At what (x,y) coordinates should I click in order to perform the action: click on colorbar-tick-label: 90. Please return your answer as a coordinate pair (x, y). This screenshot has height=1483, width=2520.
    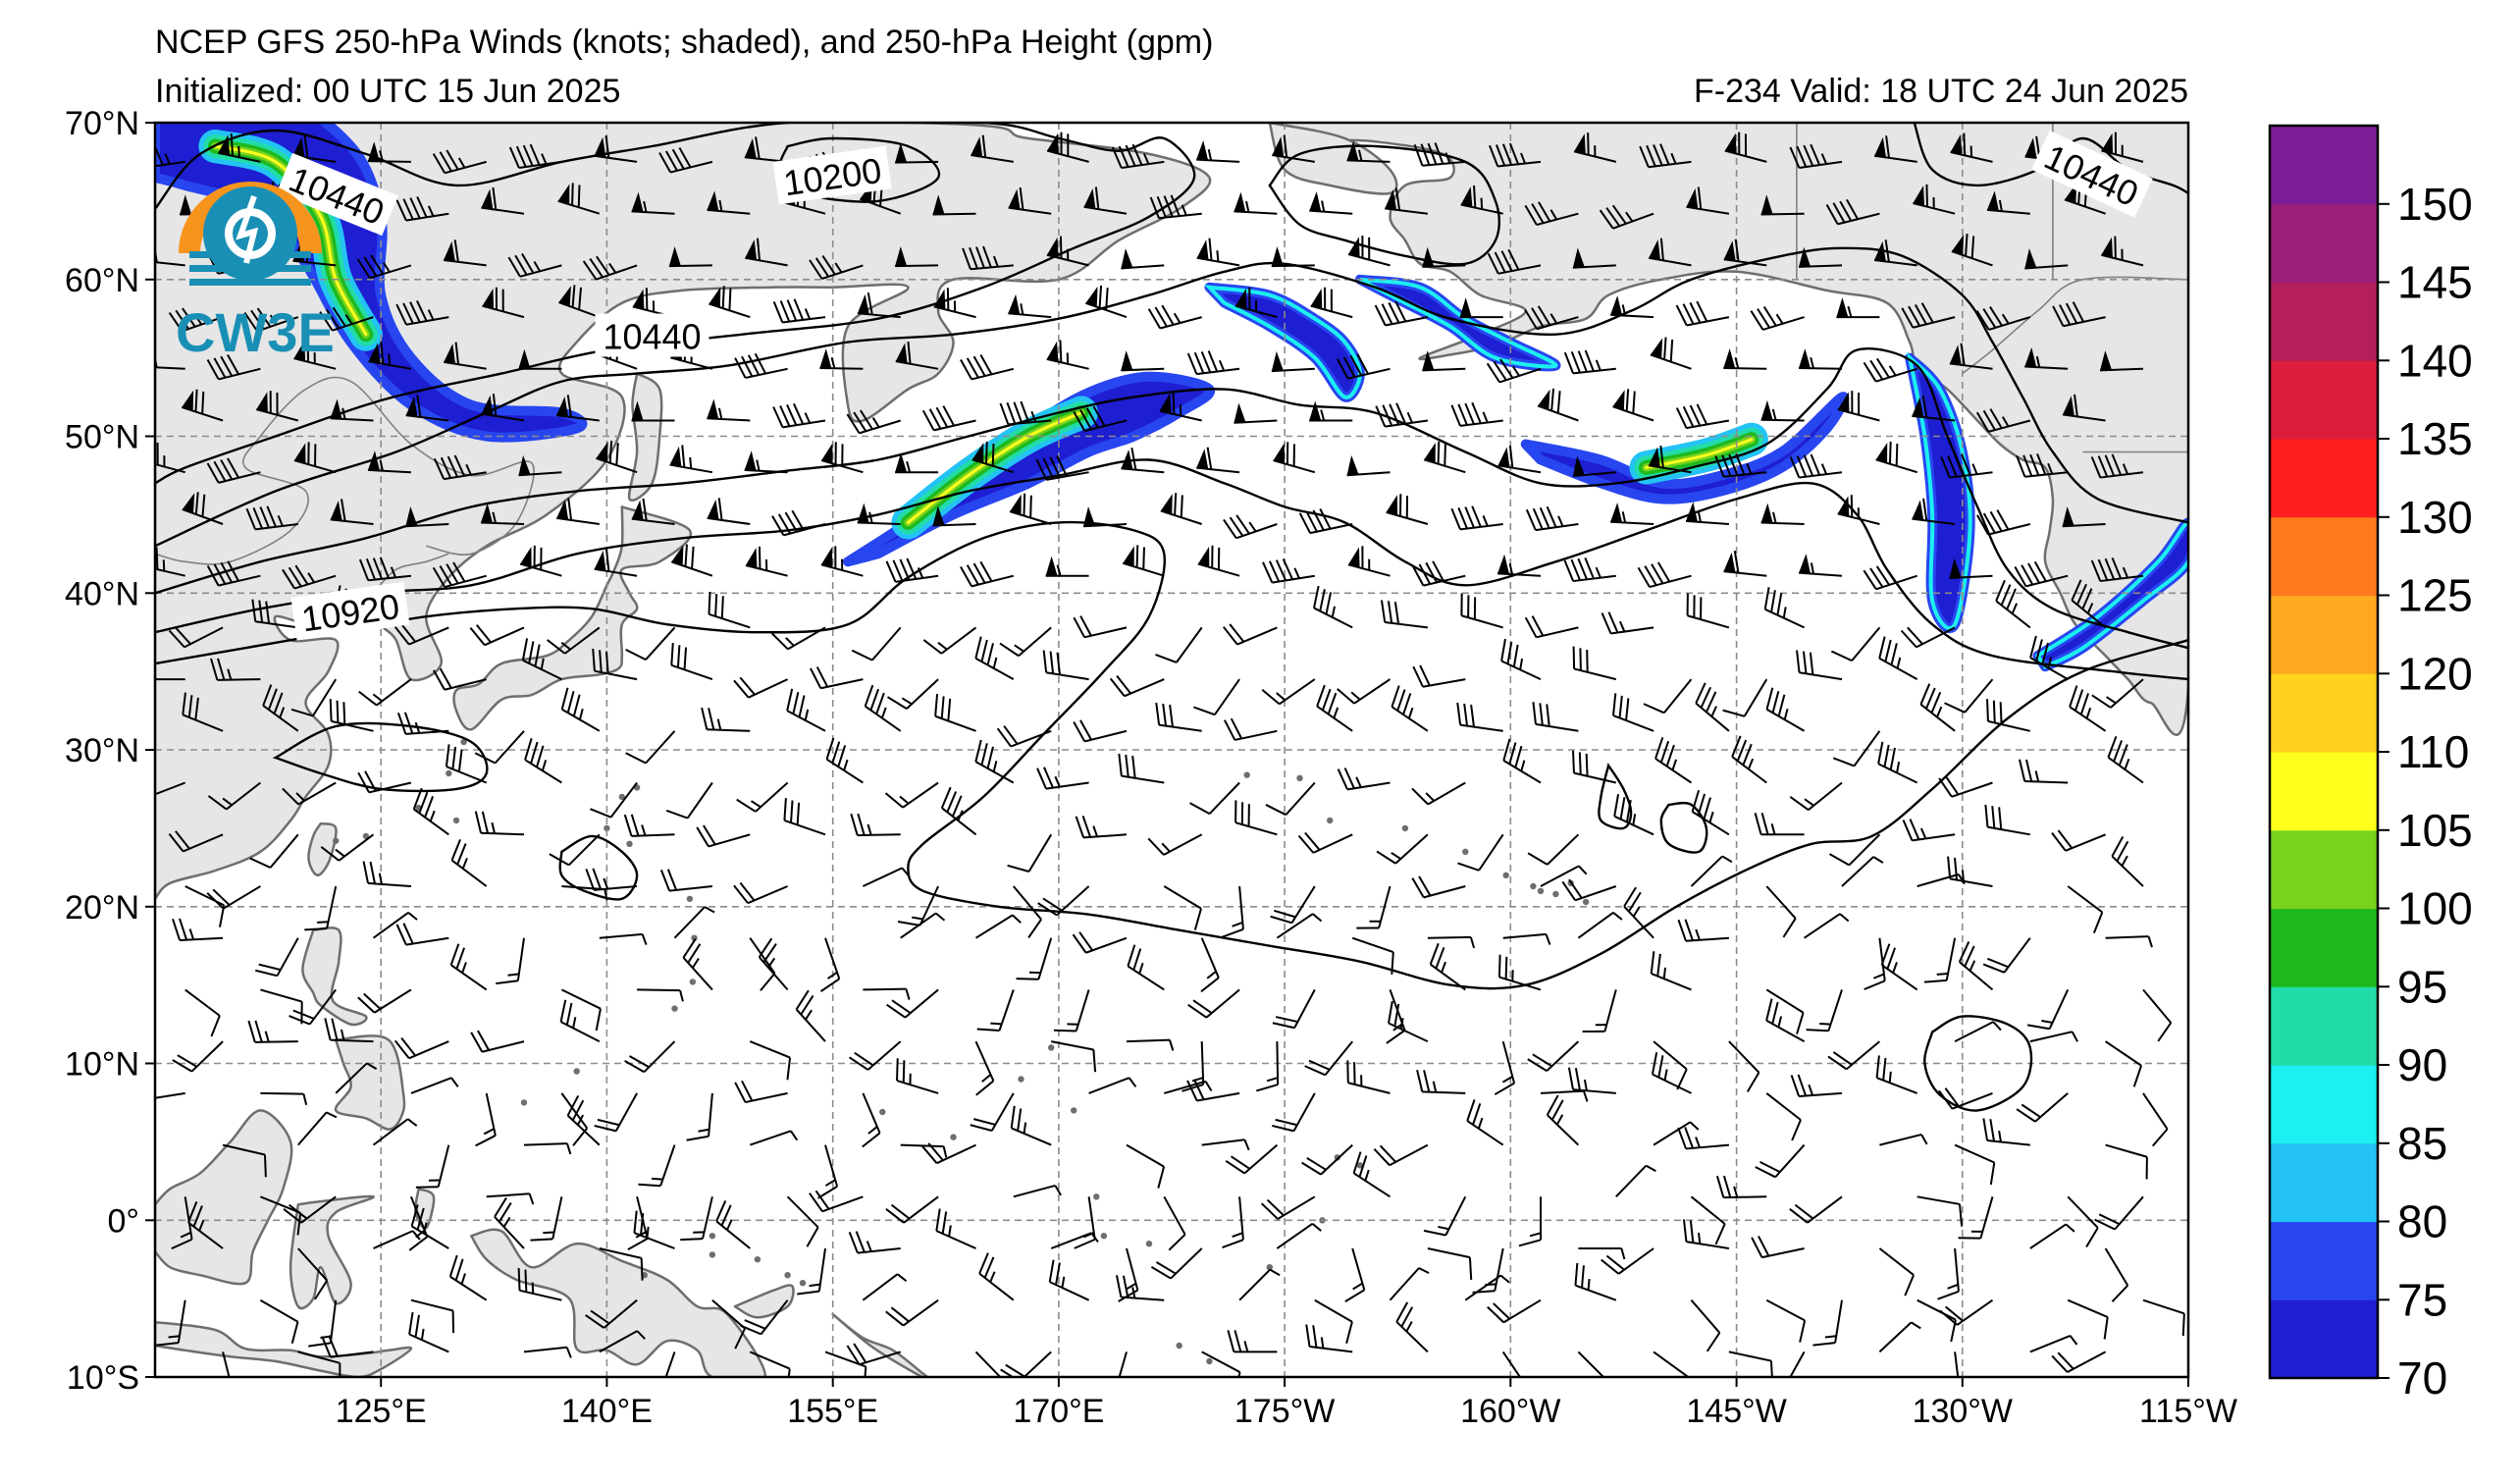
    Looking at the image, I should click on (2422, 1064).